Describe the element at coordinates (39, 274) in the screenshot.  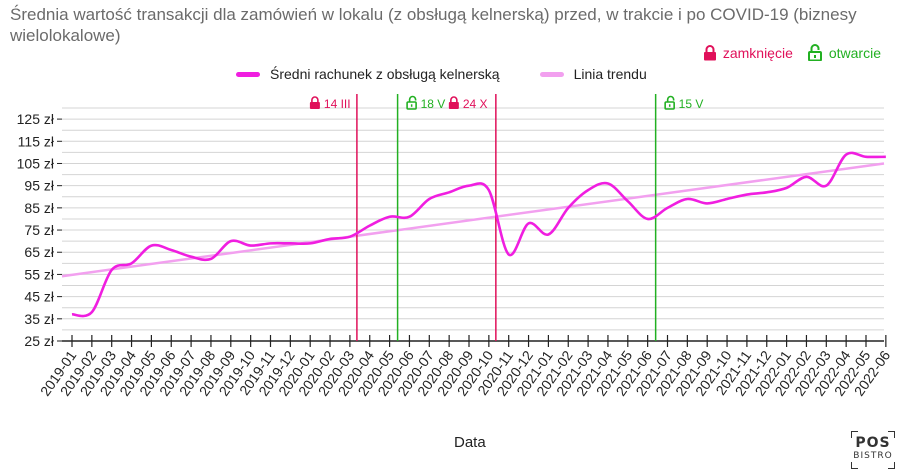
I see `y-tick-label: 55 zł` at that location.